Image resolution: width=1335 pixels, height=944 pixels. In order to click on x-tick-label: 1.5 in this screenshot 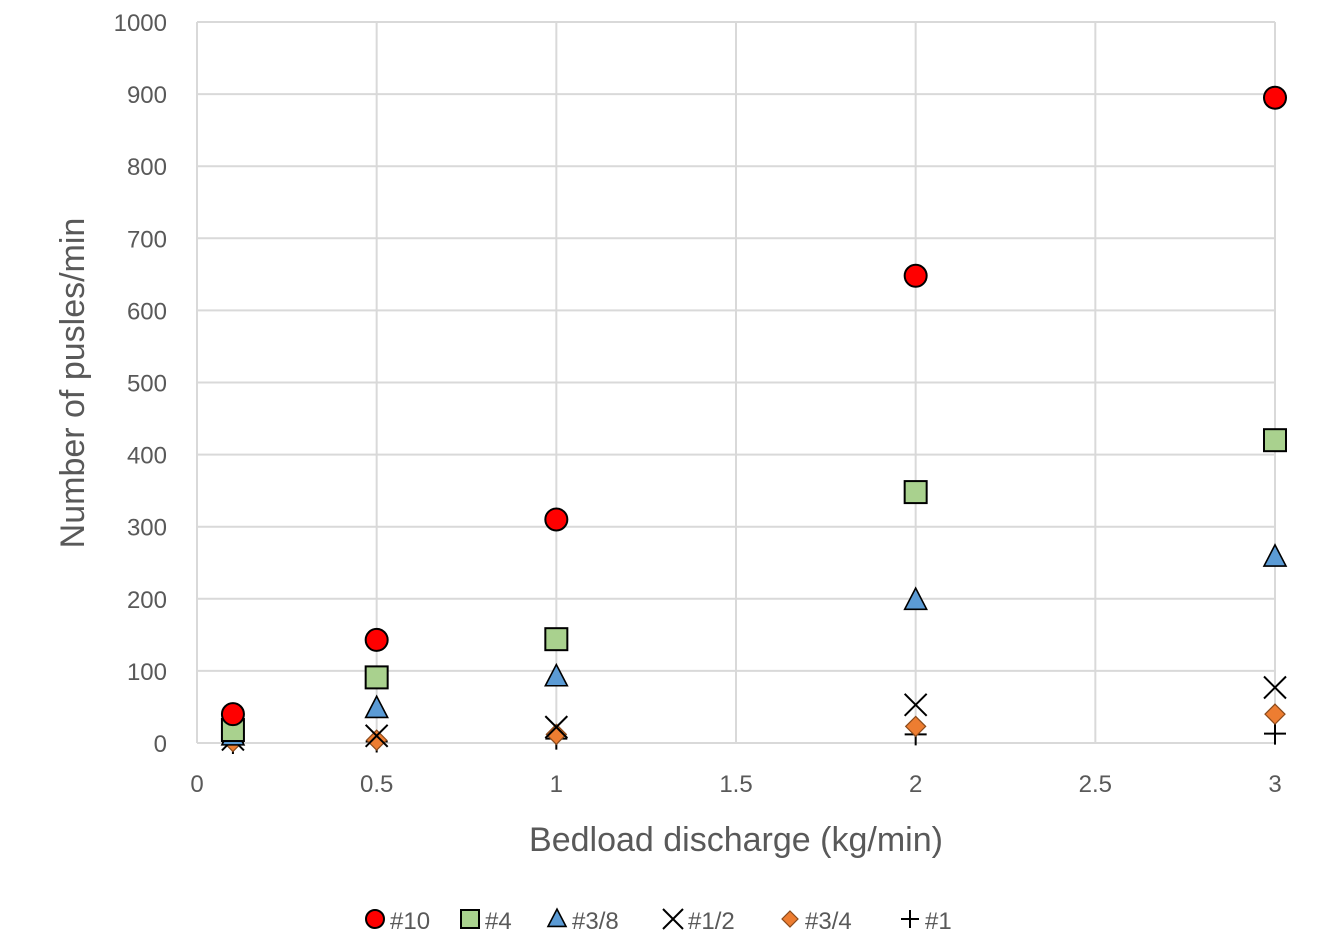, I will do `click(735, 784)`.